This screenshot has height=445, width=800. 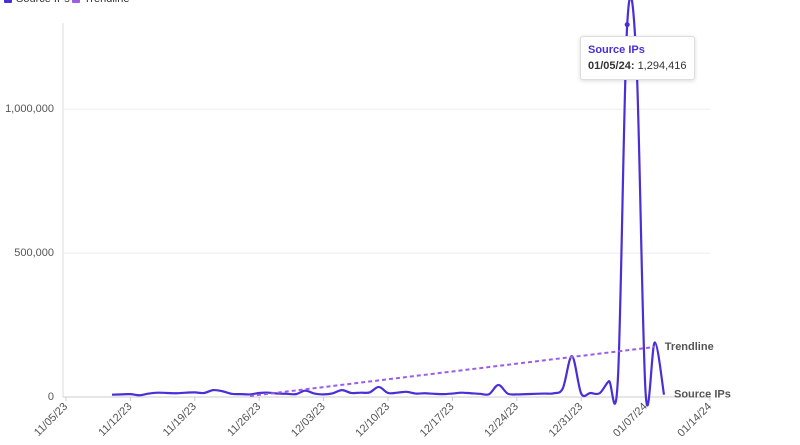 What do you see at coordinates (702, 395) in the screenshot?
I see `series-end-label: Source IPs` at bounding box center [702, 395].